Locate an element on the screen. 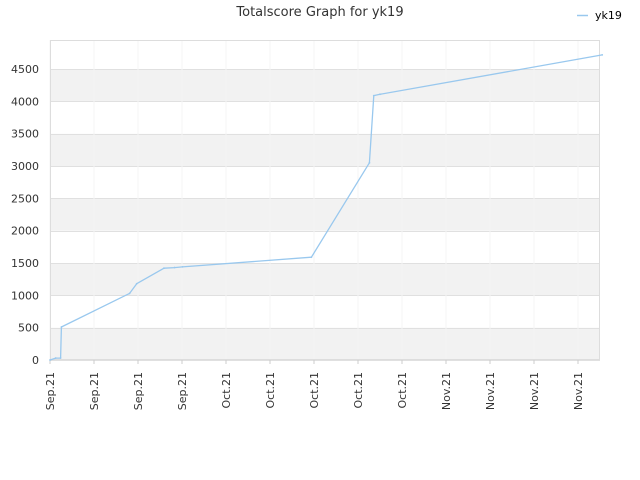  chart-title: Totalscore Graph for yk19 is located at coordinates (319, 12).